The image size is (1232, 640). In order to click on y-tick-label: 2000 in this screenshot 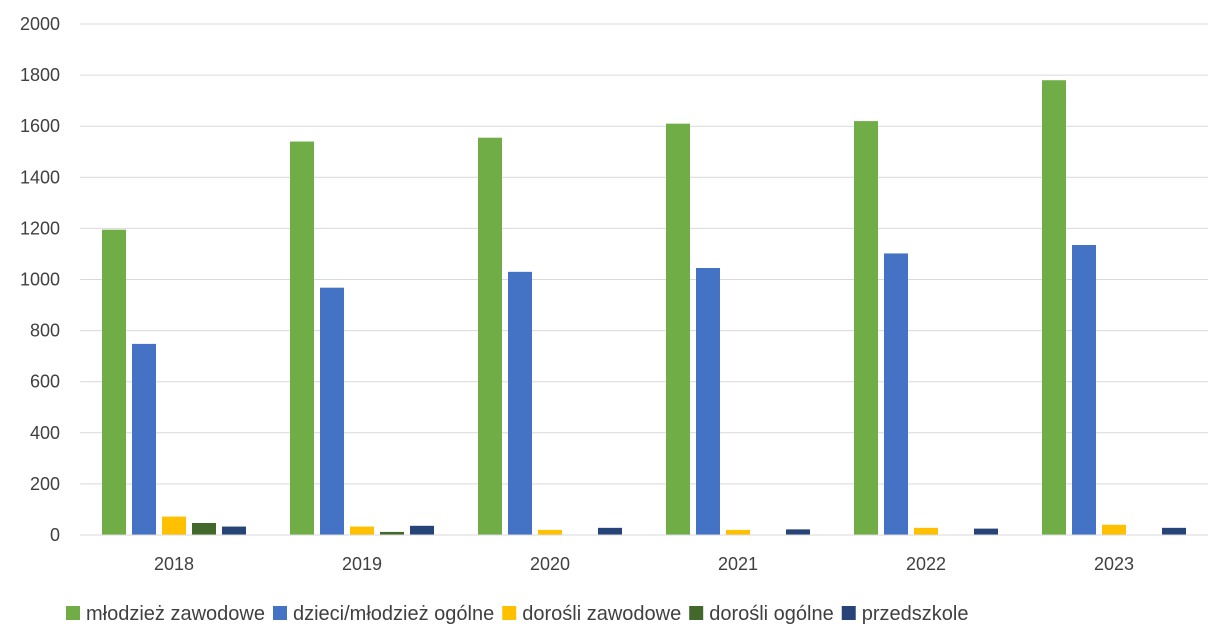, I will do `click(40, 24)`.